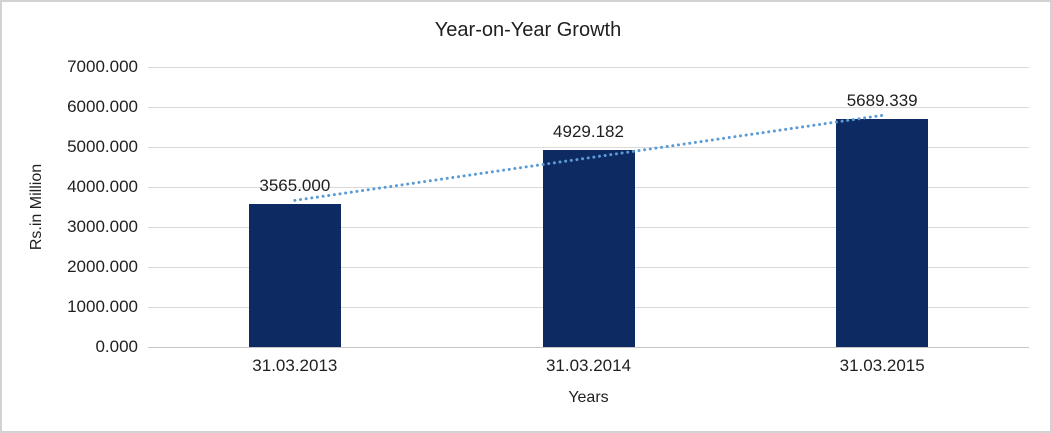  Describe the element at coordinates (295, 365) in the screenshot. I see `x-tick-label: 31.03.2013` at that location.